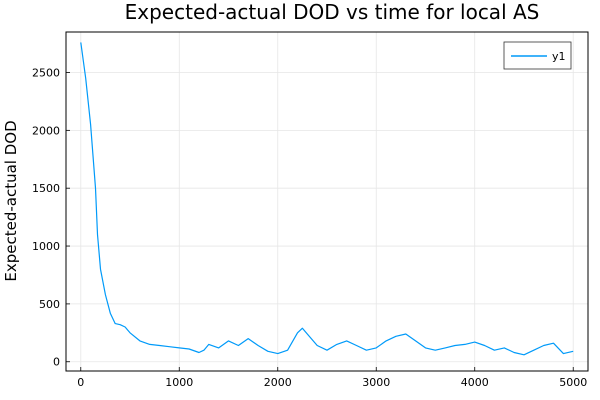 This screenshot has height=400, width=600. Describe the element at coordinates (46, 246) in the screenshot. I see `y-tick-label: 1000` at that location.